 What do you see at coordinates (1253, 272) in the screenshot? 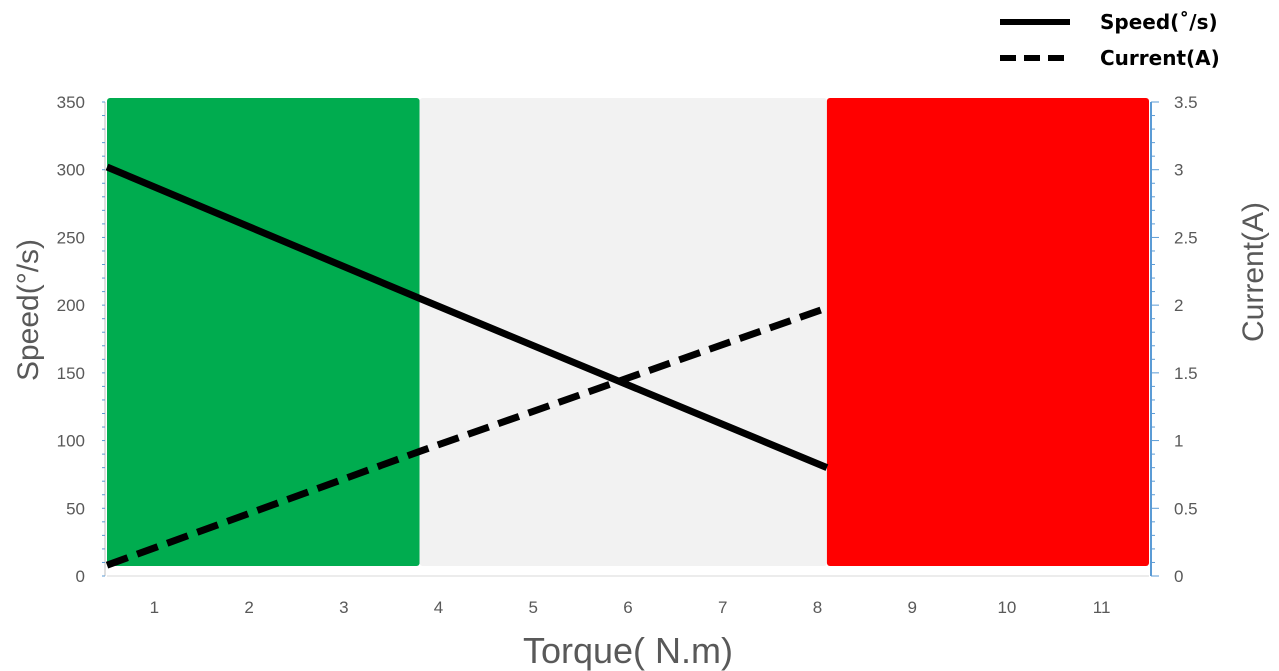
I see `y-right-axis-title: Current(A)` at bounding box center [1253, 272].